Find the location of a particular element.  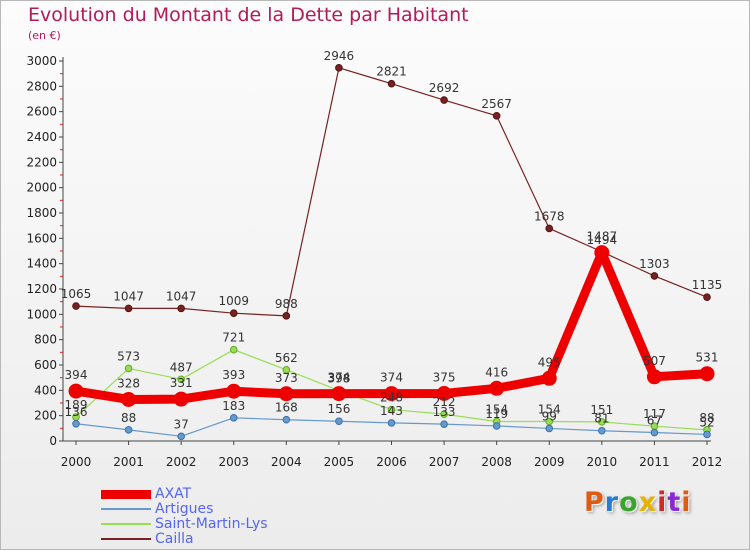

data-label: 487 is located at coordinates (181, 367).